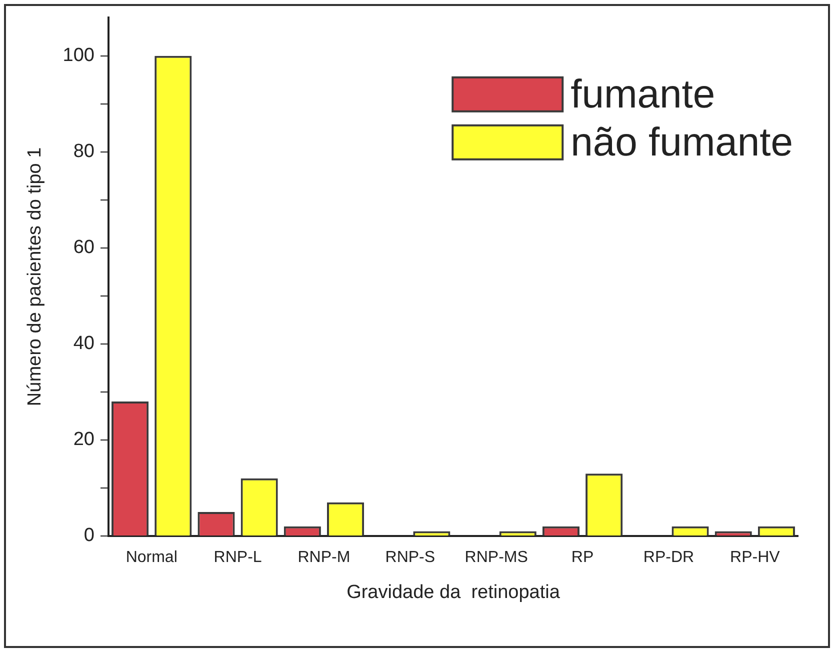 Image resolution: width=838 pixels, height=654 pixels. I want to click on x-tick-label: RNP-L, so click(238, 557).